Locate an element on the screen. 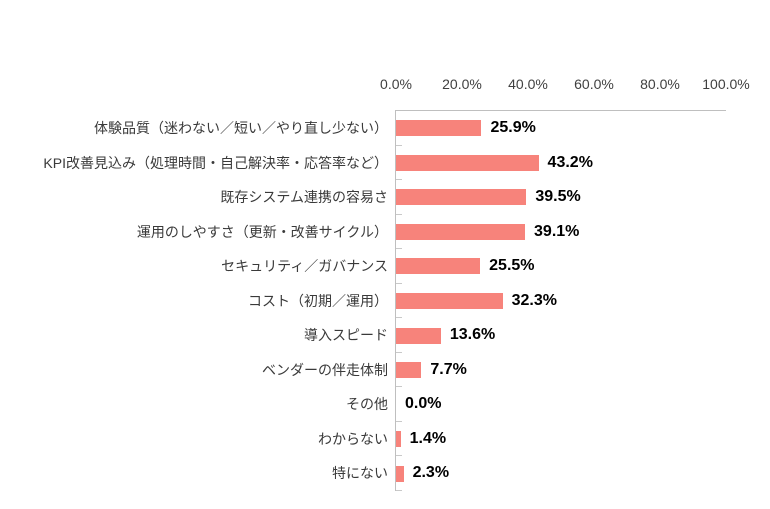 This screenshot has height=509, width=770. category-label: 導入スピード is located at coordinates (346, 335).